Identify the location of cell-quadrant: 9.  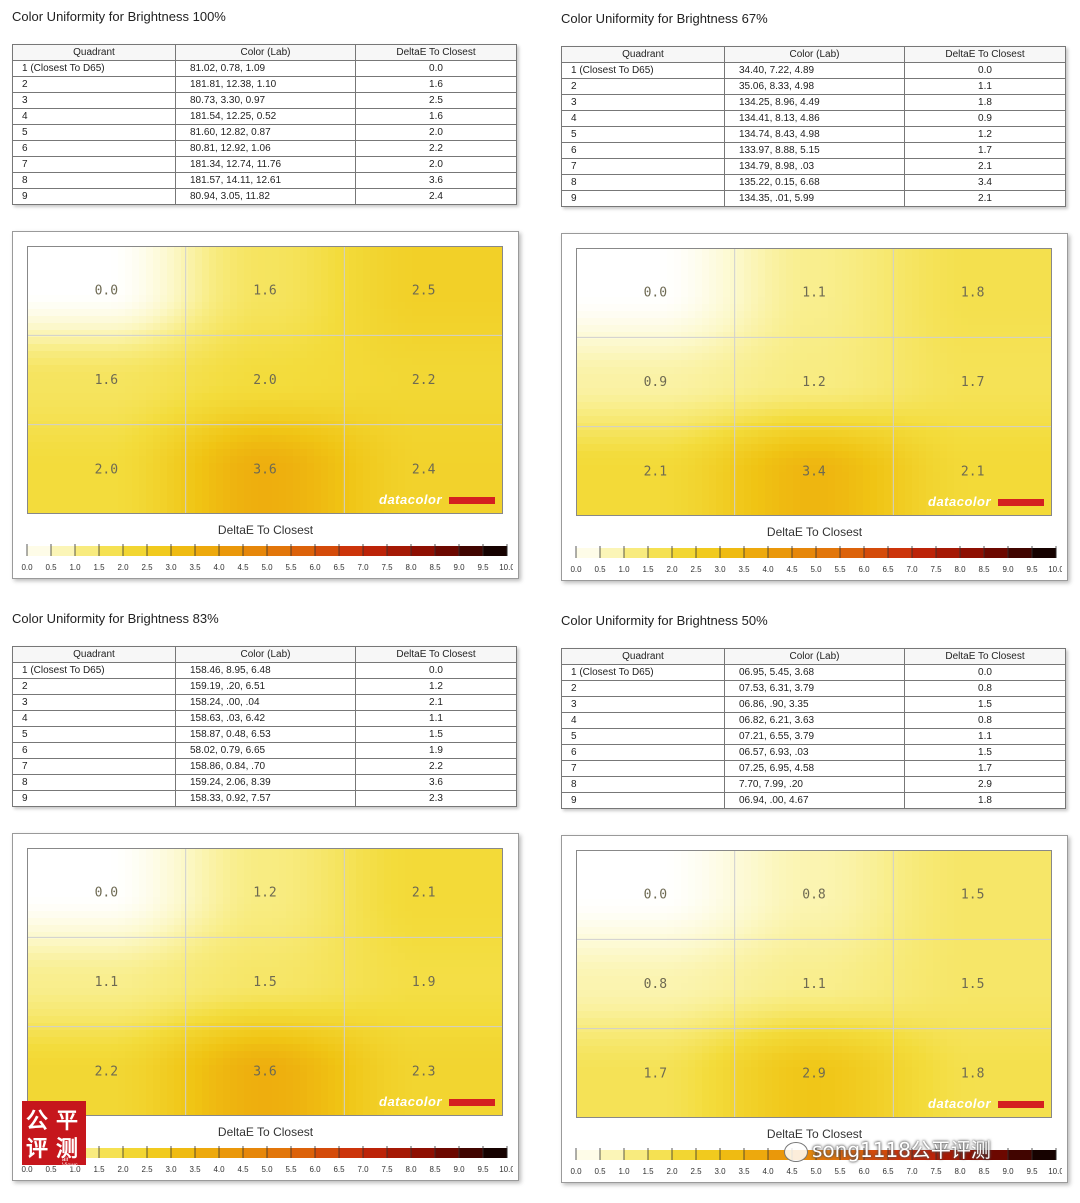
(643, 198).